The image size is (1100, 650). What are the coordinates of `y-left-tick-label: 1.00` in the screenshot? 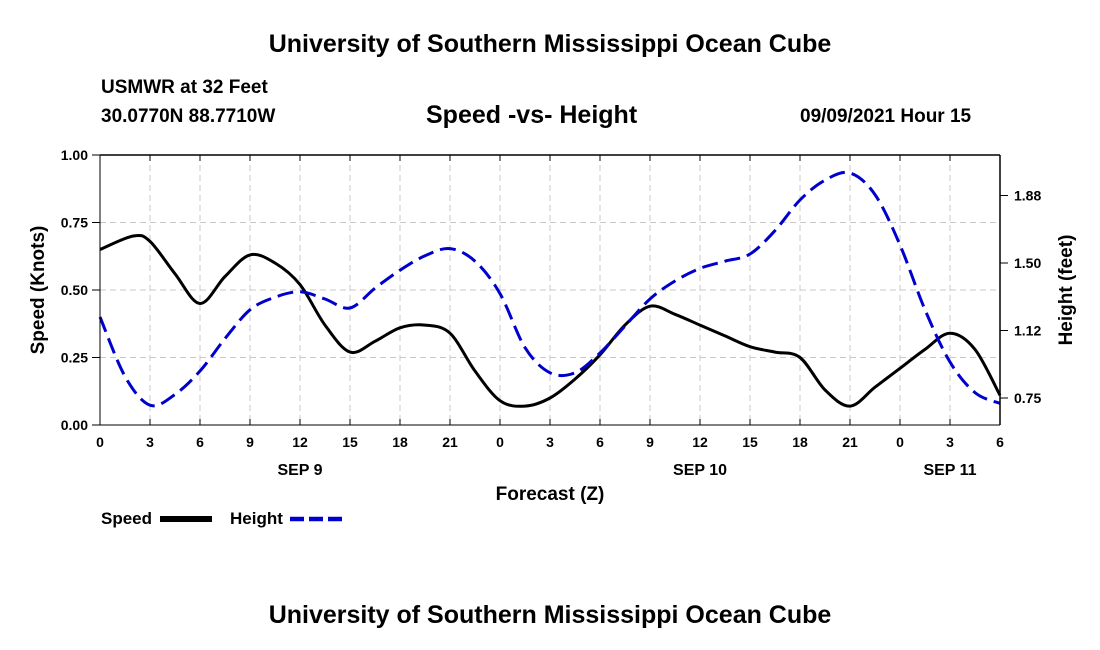 It's located at (74, 155).